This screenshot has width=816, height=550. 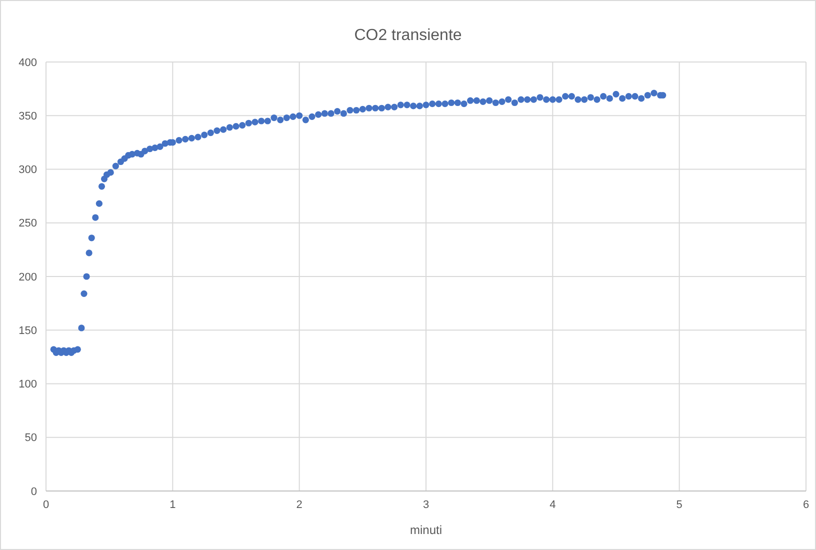 What do you see at coordinates (679, 505) in the screenshot?
I see `x-tick-label: 5` at bounding box center [679, 505].